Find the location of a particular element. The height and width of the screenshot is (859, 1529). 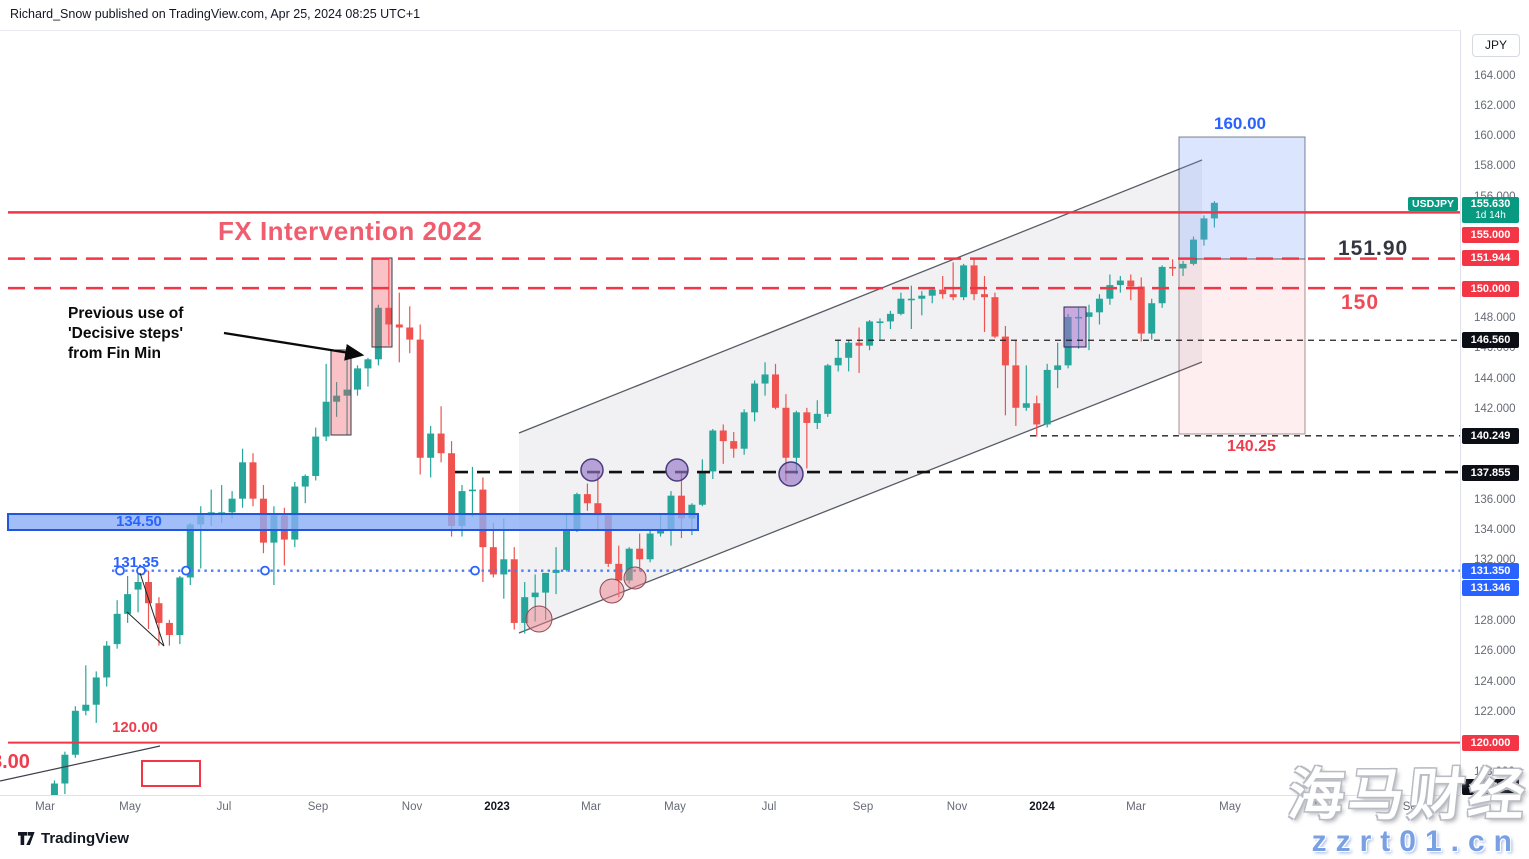

target-box-blue is located at coordinates (1242, 198).